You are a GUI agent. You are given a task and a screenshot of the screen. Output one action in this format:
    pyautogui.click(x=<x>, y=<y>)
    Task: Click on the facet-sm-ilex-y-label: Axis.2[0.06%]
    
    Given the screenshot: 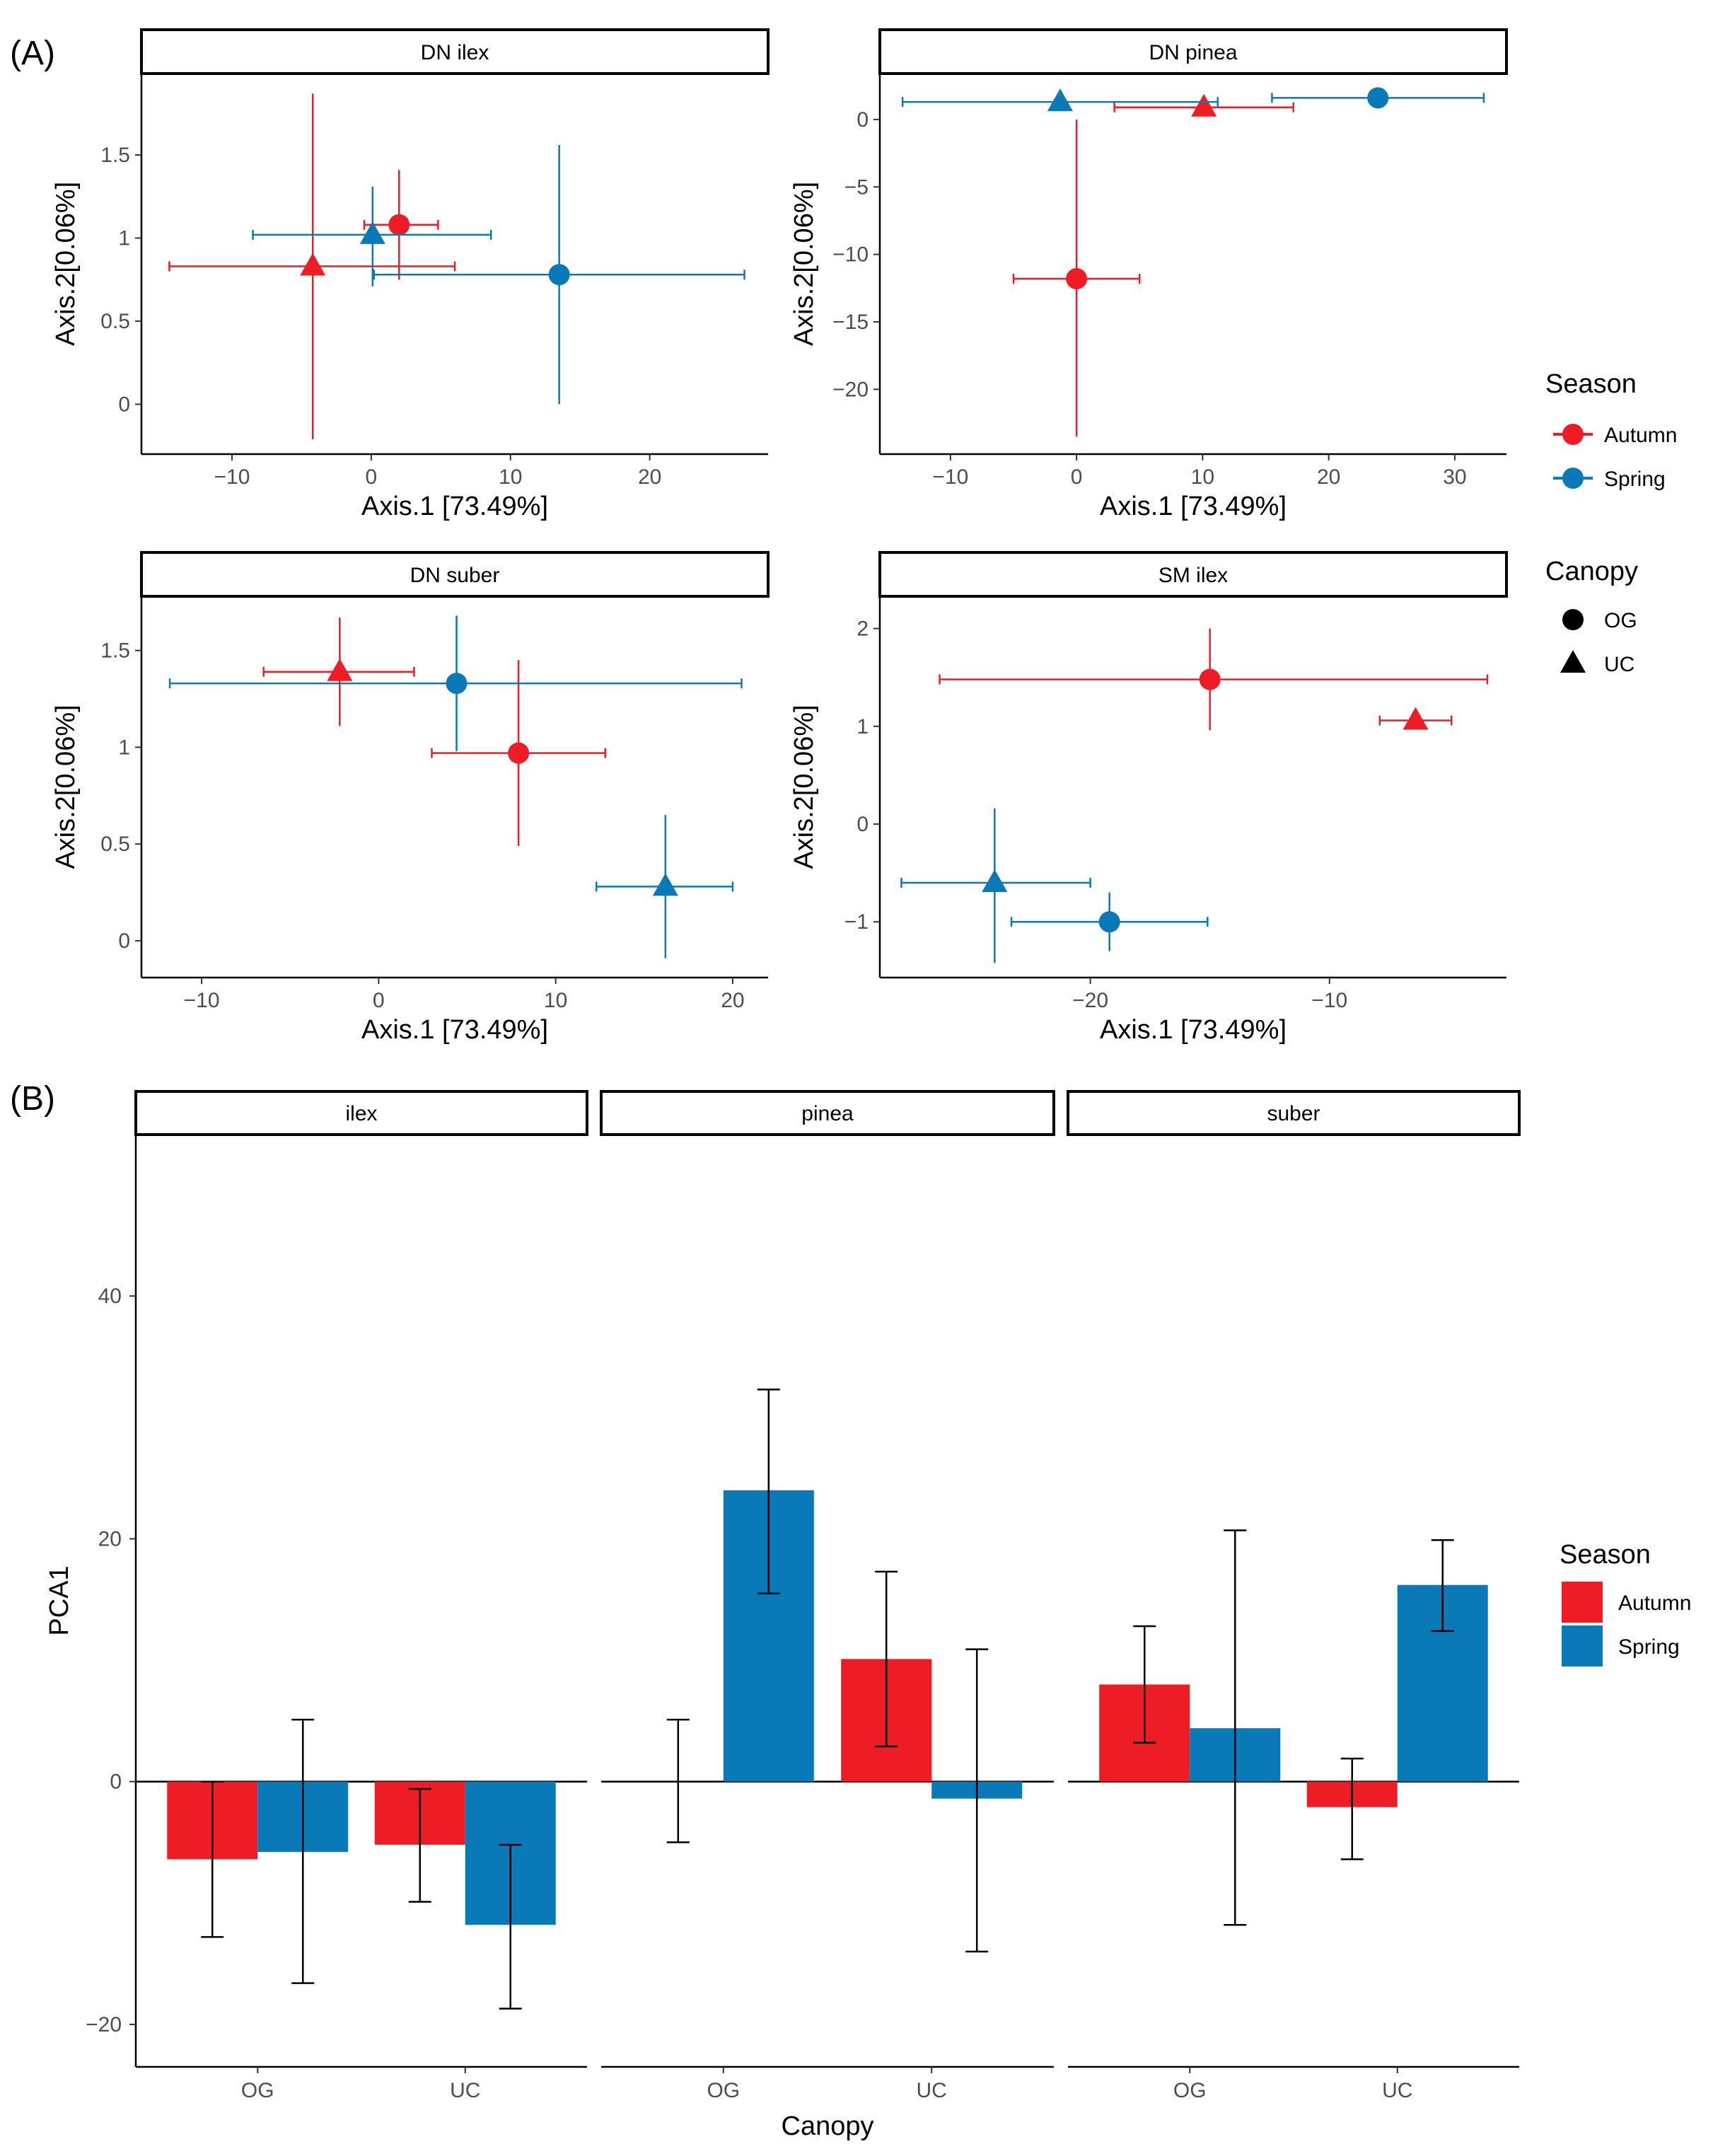 What is the action you would take?
    pyautogui.click(x=804, y=787)
    